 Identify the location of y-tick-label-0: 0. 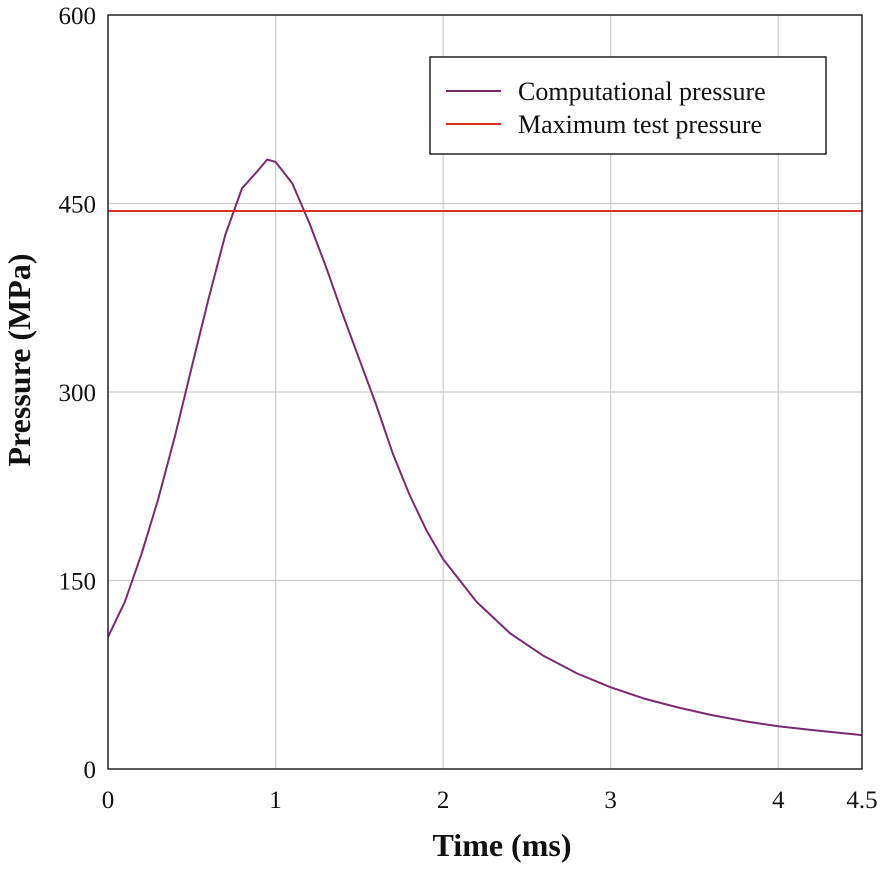
(90, 770).